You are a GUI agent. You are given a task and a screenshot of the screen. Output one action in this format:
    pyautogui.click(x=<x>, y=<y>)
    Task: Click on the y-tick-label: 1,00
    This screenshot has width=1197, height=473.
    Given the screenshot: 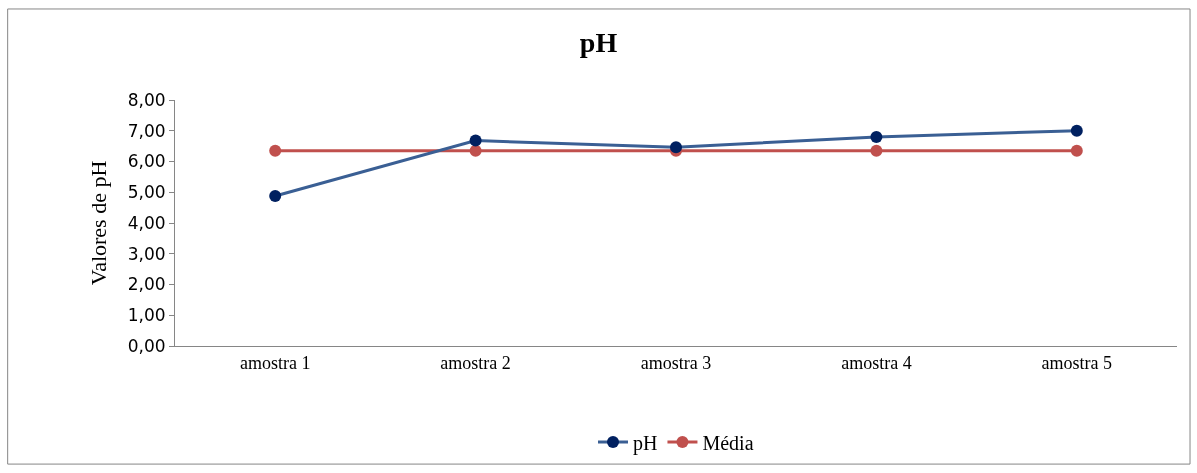 What is the action you would take?
    pyautogui.click(x=146, y=315)
    